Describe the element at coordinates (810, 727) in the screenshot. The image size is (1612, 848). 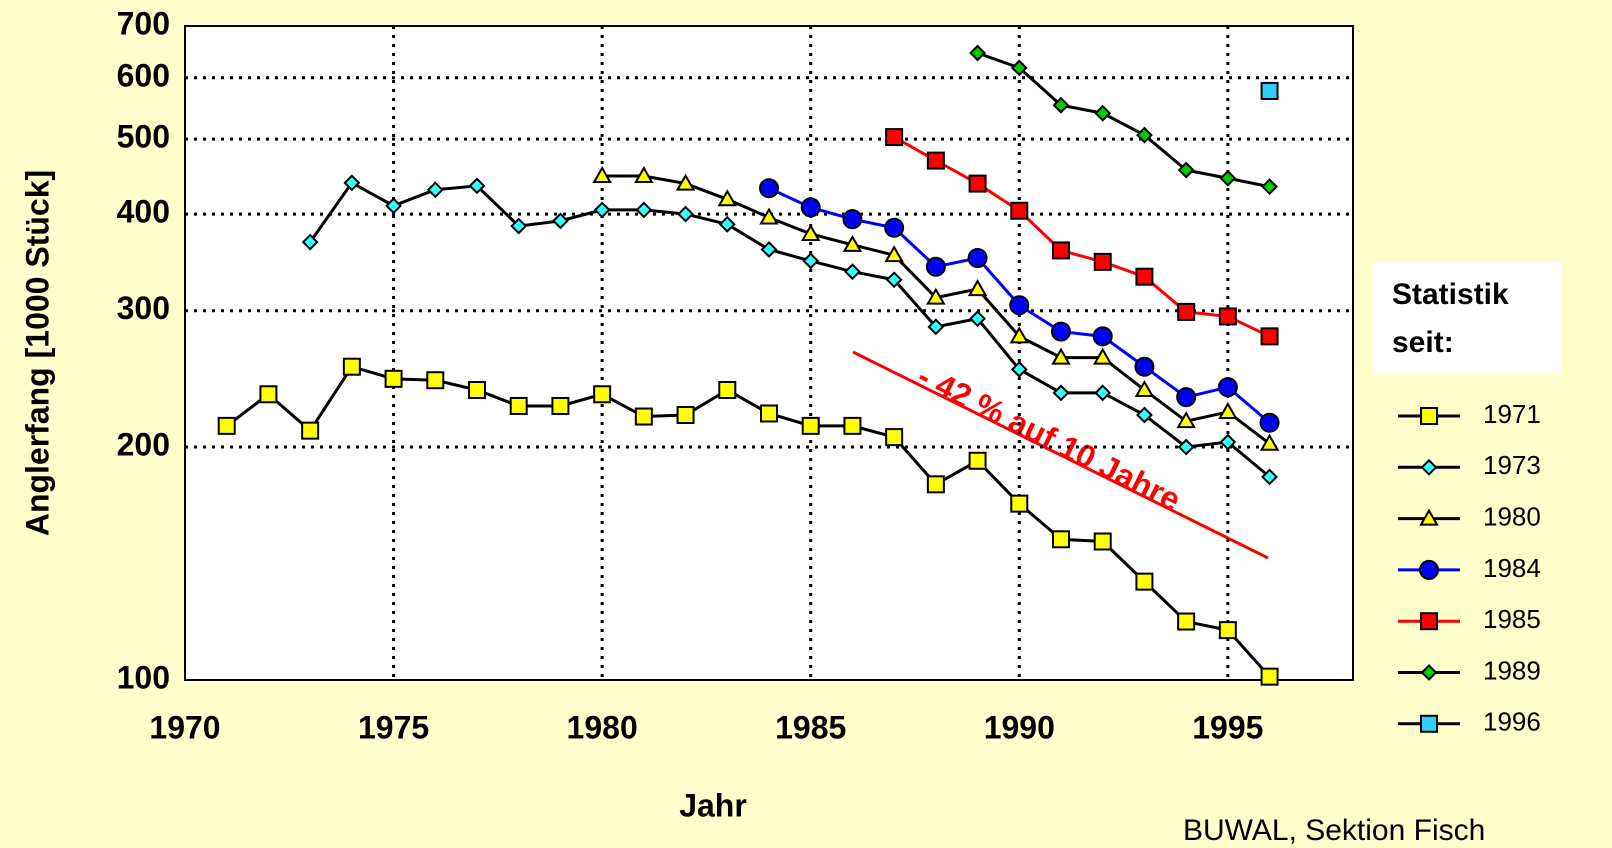
I see `x-tick-label: 1985` at that location.